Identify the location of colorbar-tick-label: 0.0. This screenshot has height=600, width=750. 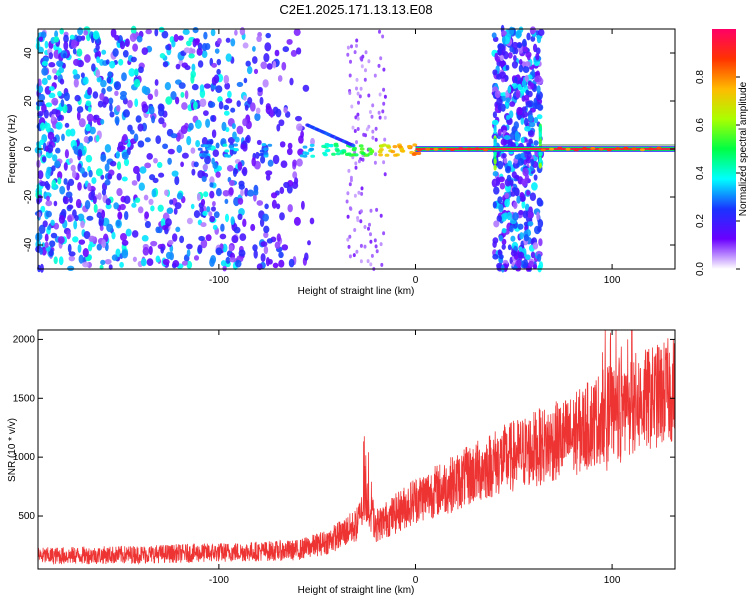
(700, 269).